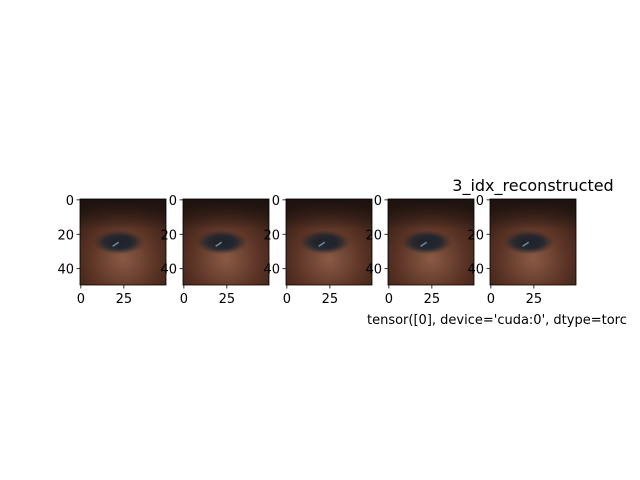 Image resolution: width=640 pixels, height=480 pixels. Describe the element at coordinates (532, 186) in the screenshot. I see `axes-title: 3_idx_reconstructed` at that location.